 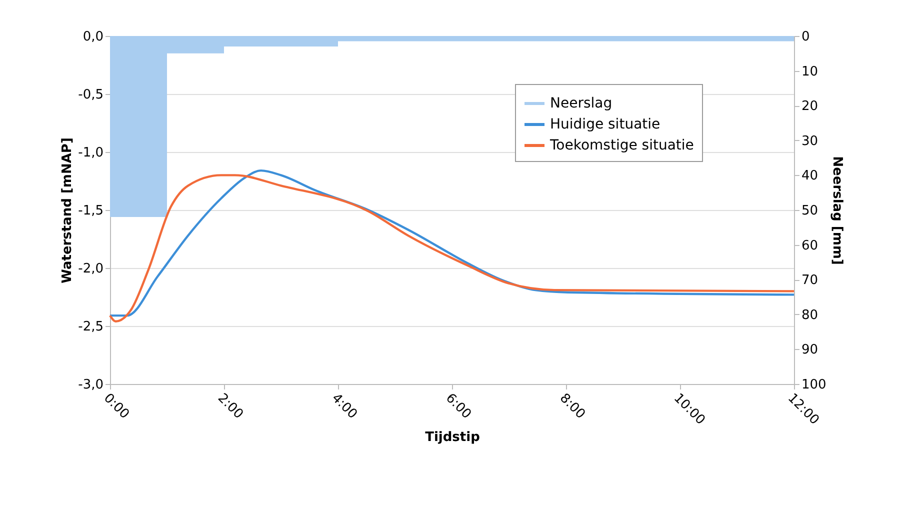 I want to click on y2-tick-label: 60, so click(x=810, y=246).